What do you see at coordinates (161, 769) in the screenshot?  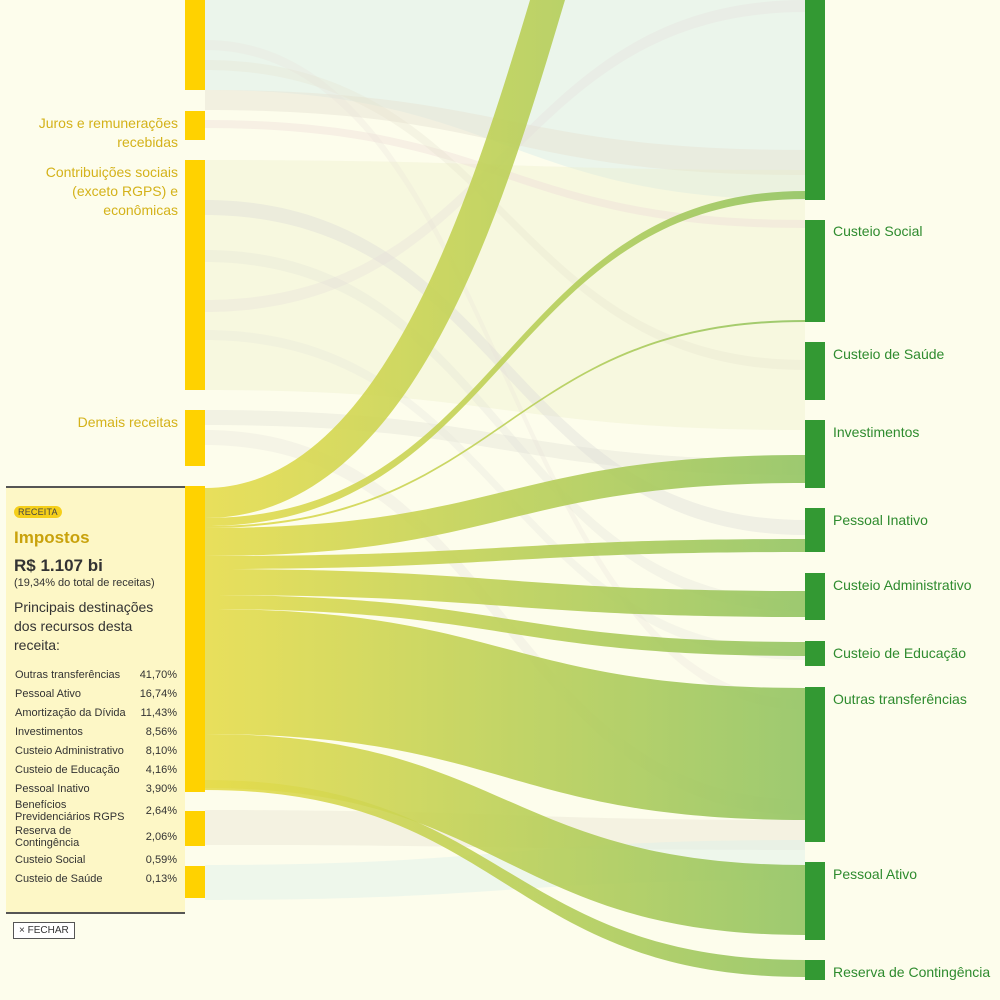 I see `row-value: 4,16%` at bounding box center [161, 769].